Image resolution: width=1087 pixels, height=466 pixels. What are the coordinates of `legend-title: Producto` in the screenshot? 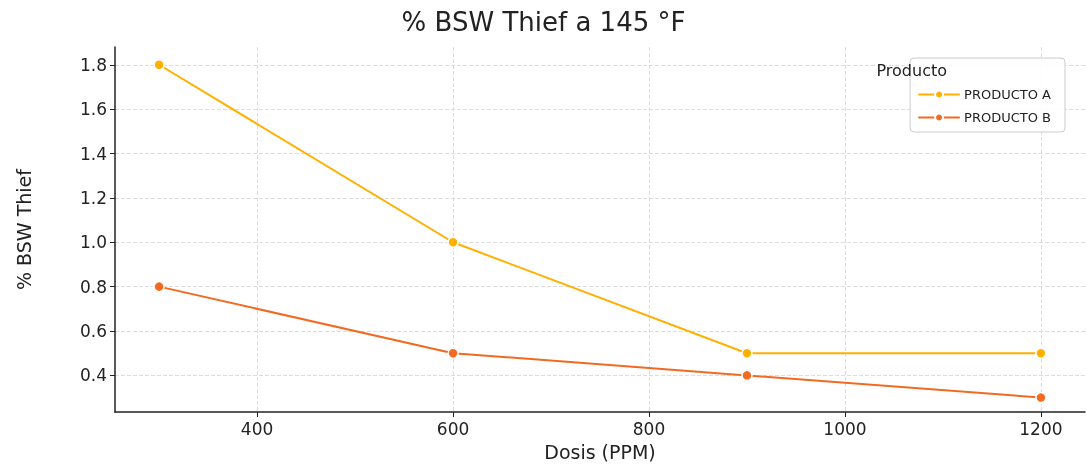 It's located at (912, 70).